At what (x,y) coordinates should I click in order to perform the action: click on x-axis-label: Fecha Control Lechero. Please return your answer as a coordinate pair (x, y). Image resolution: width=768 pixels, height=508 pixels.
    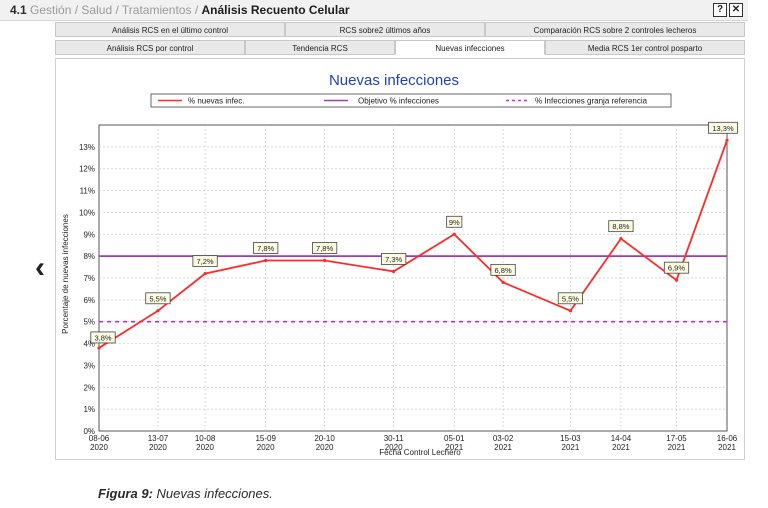
    Looking at the image, I should click on (420, 452).